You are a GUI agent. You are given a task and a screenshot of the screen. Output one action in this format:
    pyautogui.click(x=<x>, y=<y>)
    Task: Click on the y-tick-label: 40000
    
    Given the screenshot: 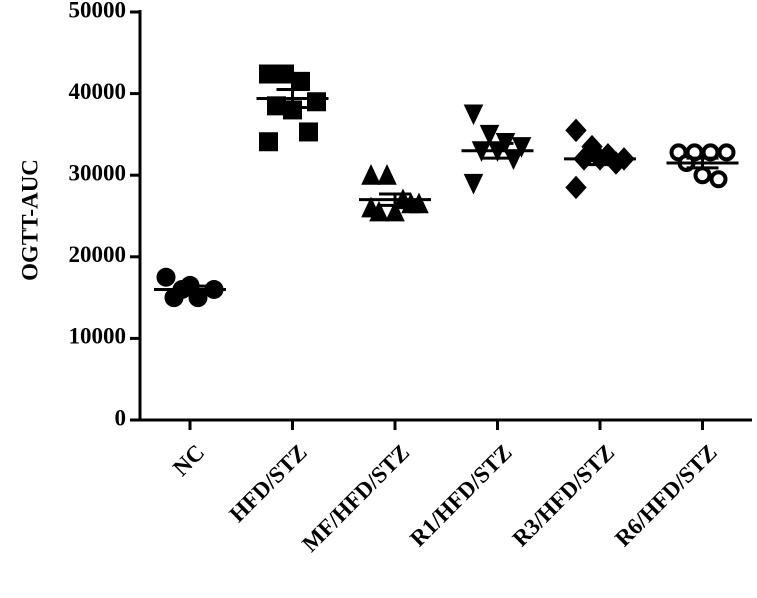 What is the action you would take?
    pyautogui.click(x=98, y=91)
    